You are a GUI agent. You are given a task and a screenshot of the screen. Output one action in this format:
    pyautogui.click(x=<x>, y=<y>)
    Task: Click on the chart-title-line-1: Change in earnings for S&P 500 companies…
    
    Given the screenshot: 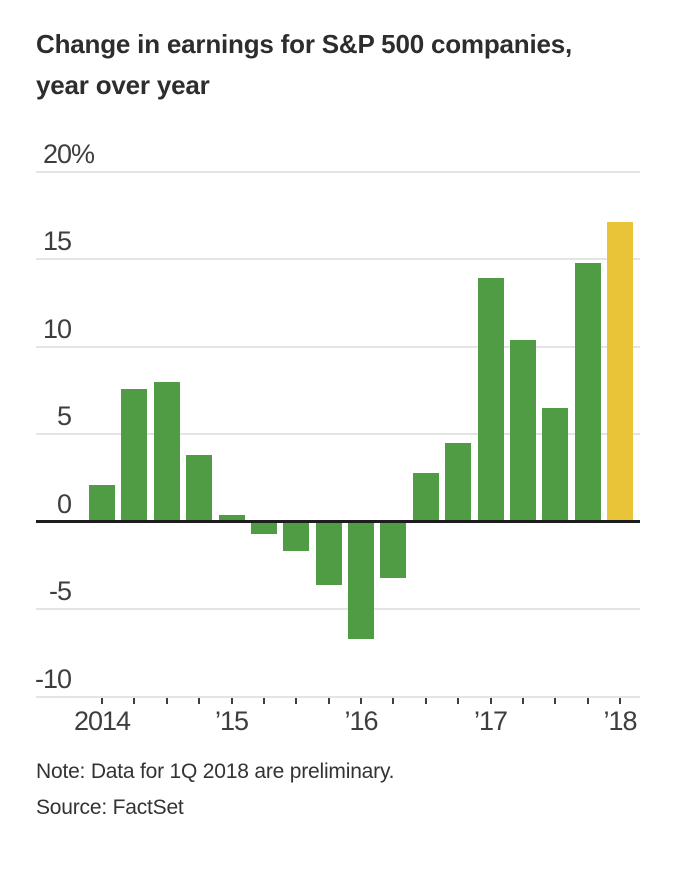 What is the action you would take?
    pyautogui.click(x=304, y=44)
    